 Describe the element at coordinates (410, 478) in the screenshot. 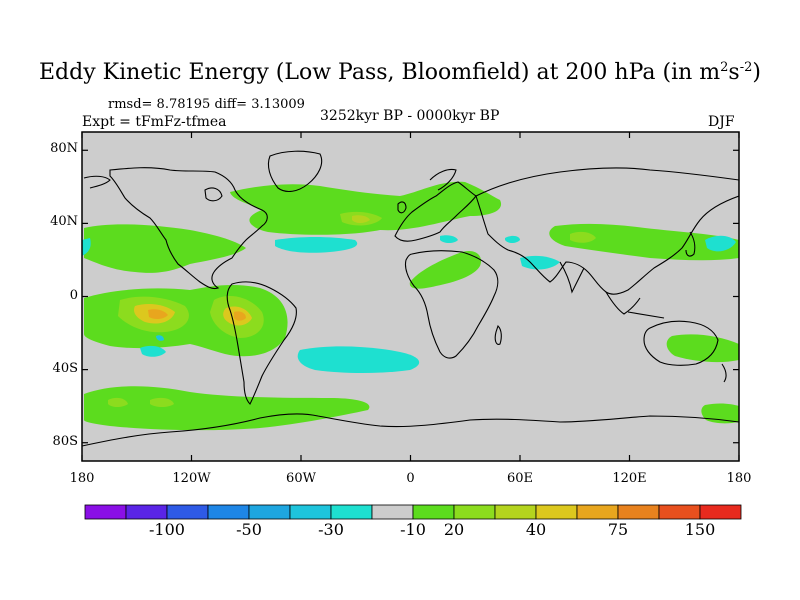

I see `lon-tick-label-3: 0` at that location.